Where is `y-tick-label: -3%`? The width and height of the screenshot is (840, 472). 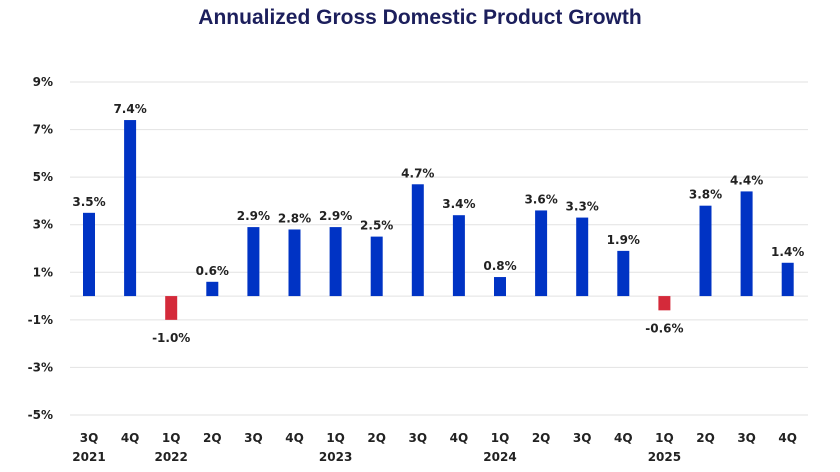
y-tick-label: -3% is located at coordinates (40, 367).